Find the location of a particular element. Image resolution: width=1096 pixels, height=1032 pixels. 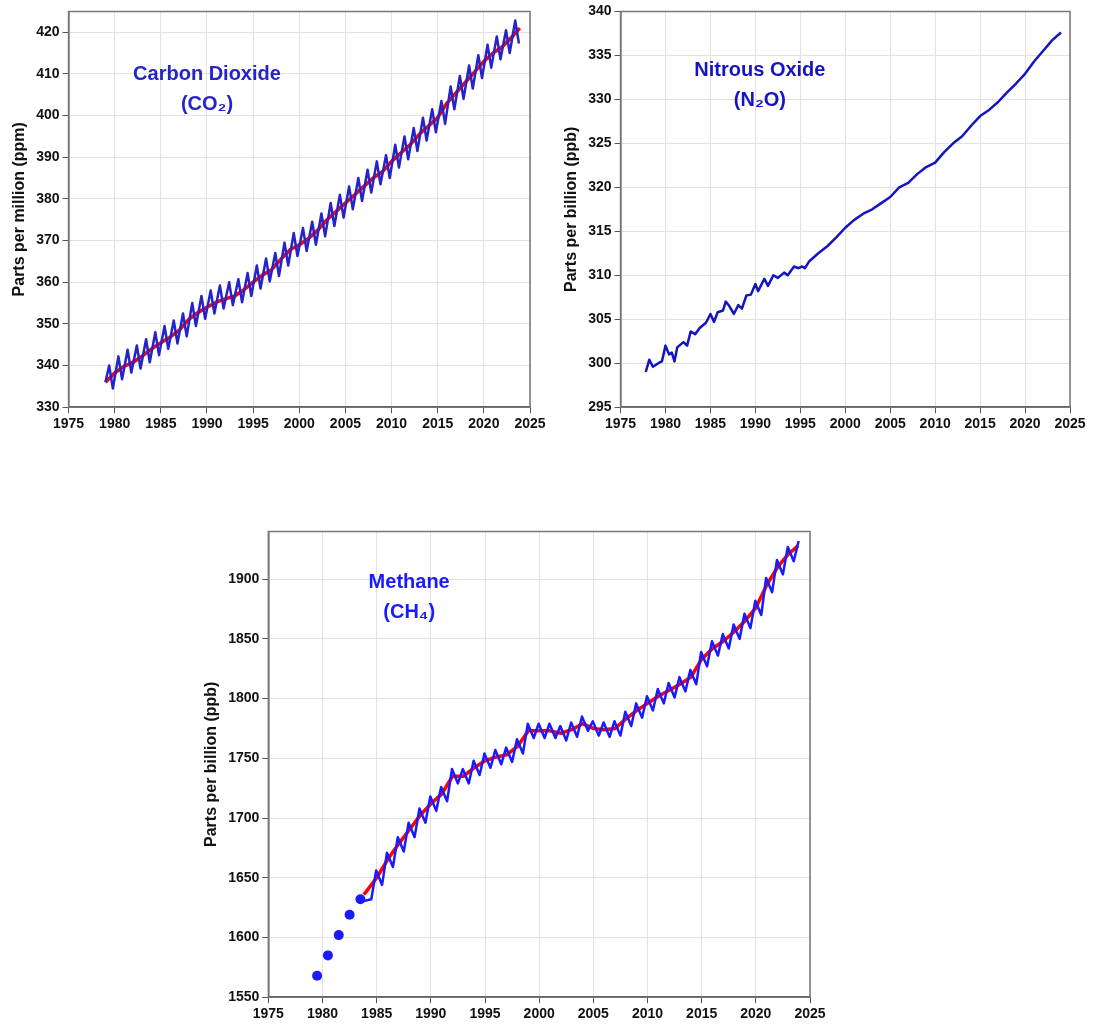

y-tick-label: 1550 is located at coordinates (244, 996).